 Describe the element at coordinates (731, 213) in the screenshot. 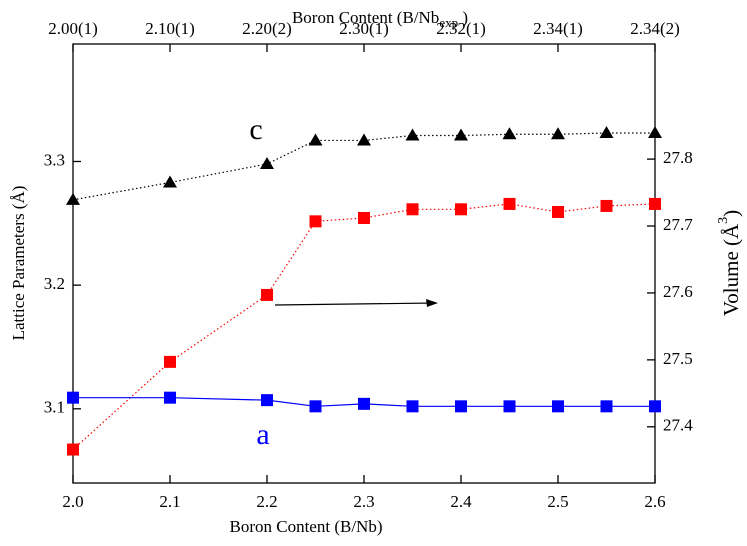

I see `y2-title-end: )` at that location.